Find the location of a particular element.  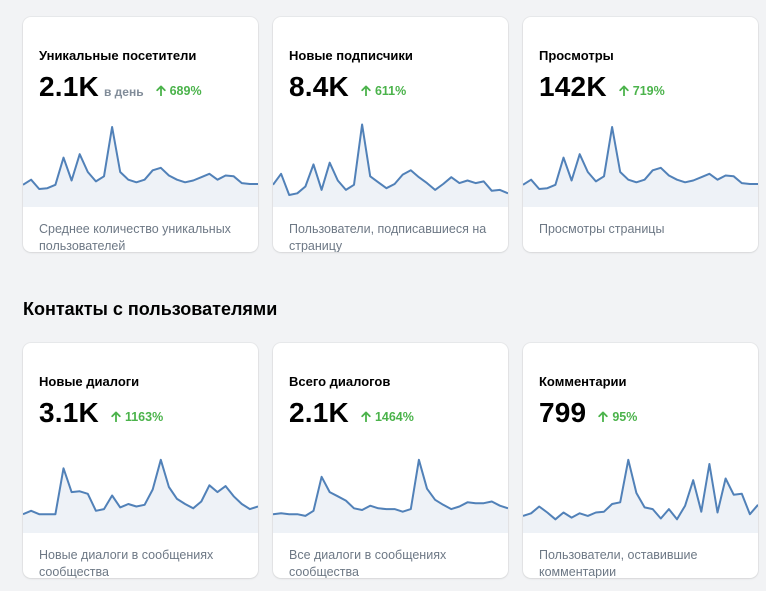

growth-percent: 95% is located at coordinates (625, 416).